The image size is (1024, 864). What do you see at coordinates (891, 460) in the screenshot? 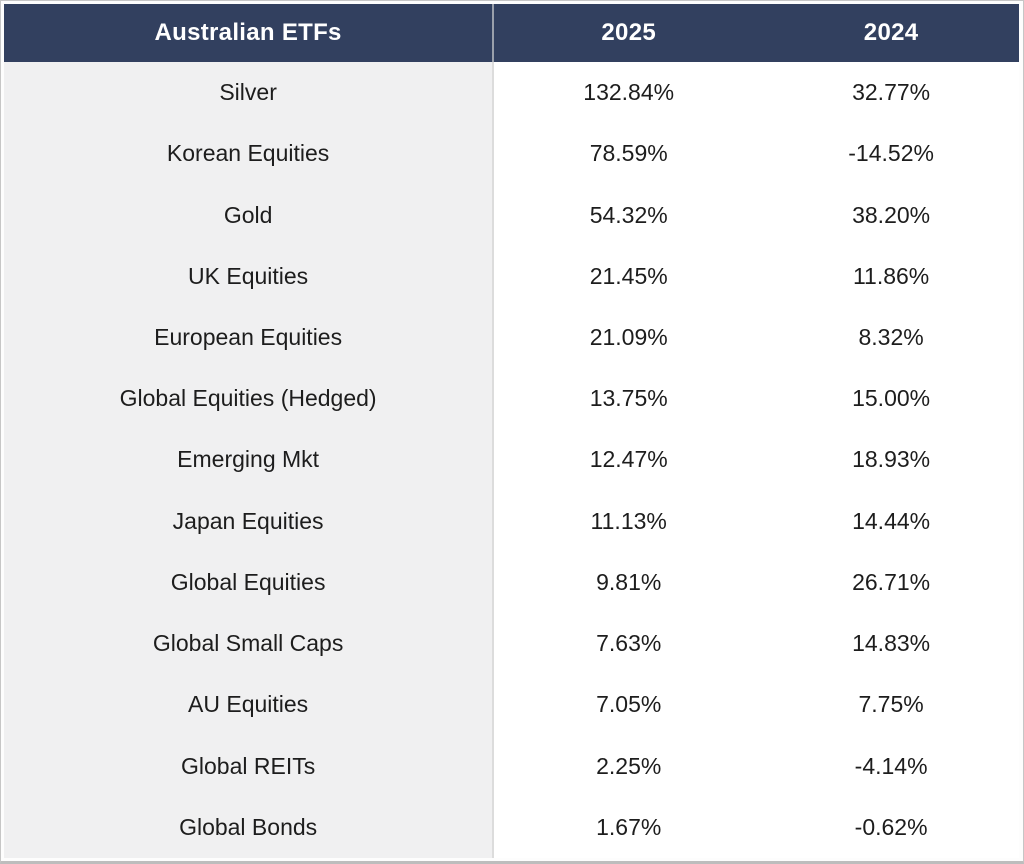
I see `value-2024-cell: 18.93%` at bounding box center [891, 460].